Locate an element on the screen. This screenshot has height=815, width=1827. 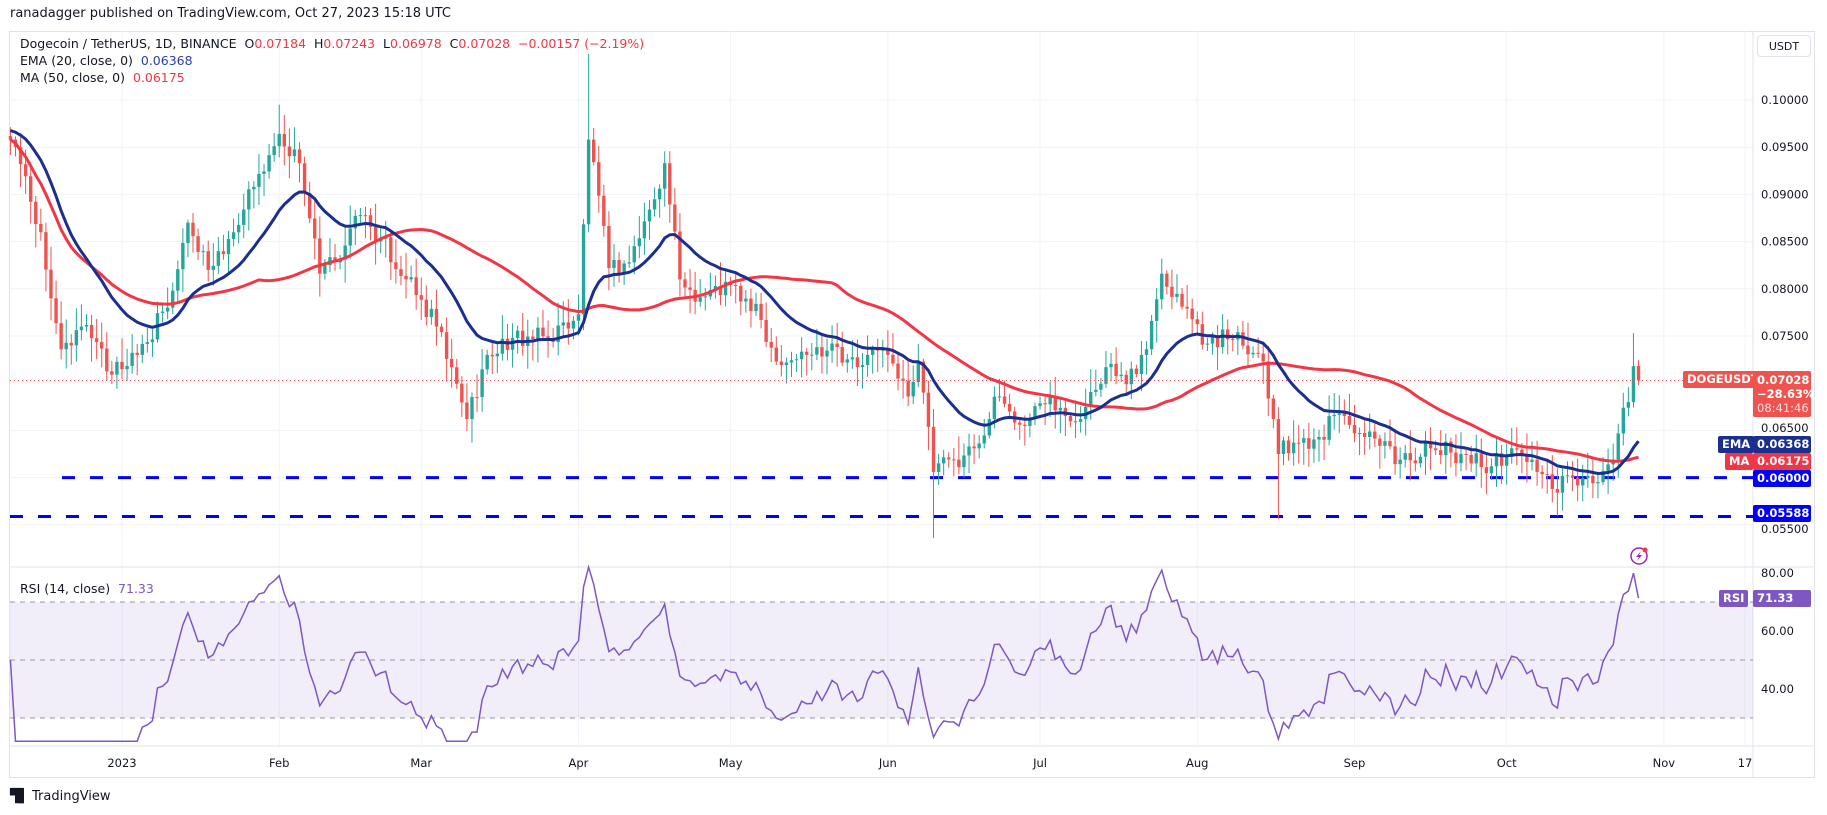
rsi-value-badge: 71.33 is located at coordinates (1782, 598).